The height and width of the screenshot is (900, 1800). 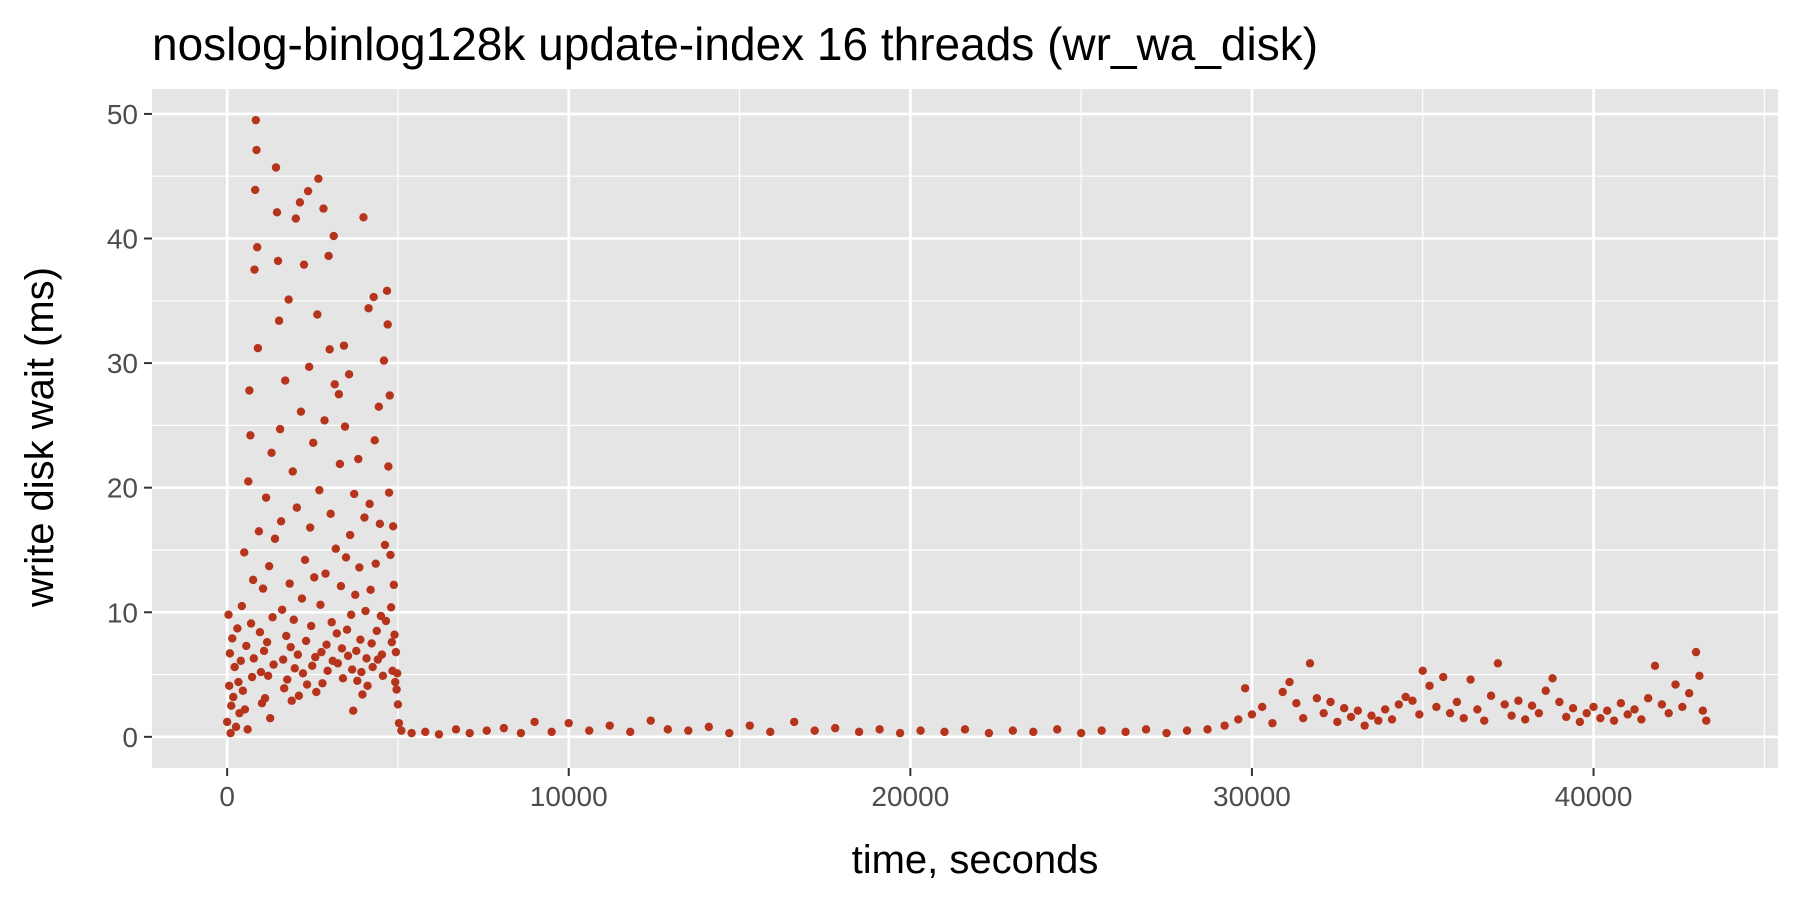 I want to click on x-tick-label: 20000, so click(x=910, y=796).